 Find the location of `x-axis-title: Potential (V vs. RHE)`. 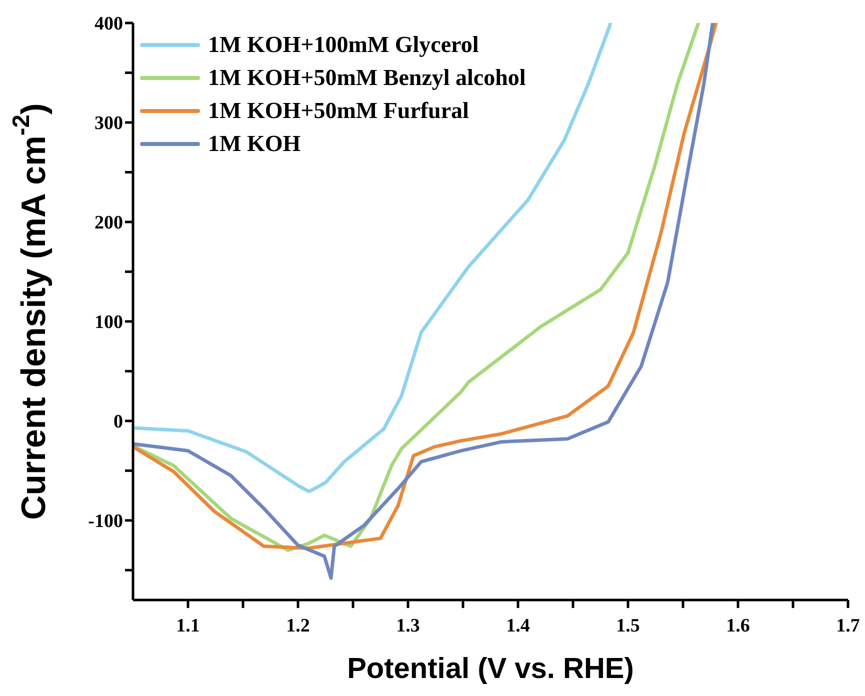

x-axis-title: Potential (V vs. RHE) is located at coordinates (490, 669).